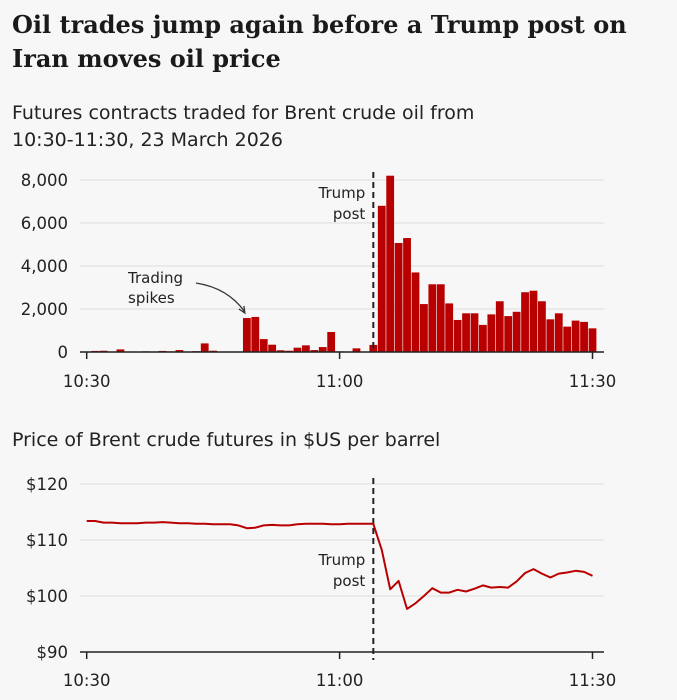 This screenshot has width=677, height=700. Describe the element at coordinates (151, 298) in the screenshot. I see `annotation-label: spikes` at that location.